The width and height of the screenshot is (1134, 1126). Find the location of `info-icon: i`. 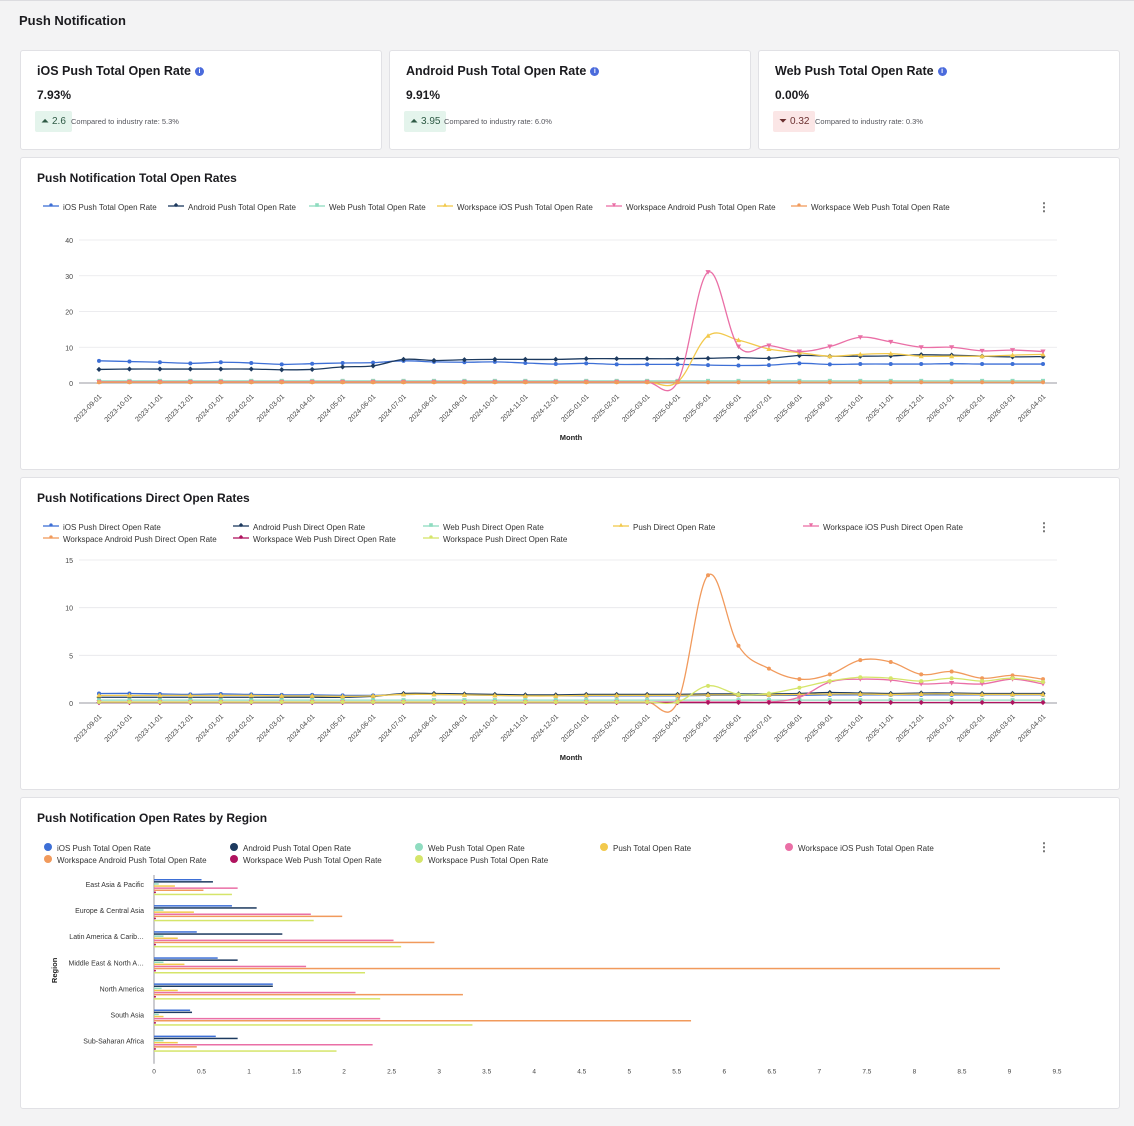

info-icon: i is located at coordinates (595, 71).